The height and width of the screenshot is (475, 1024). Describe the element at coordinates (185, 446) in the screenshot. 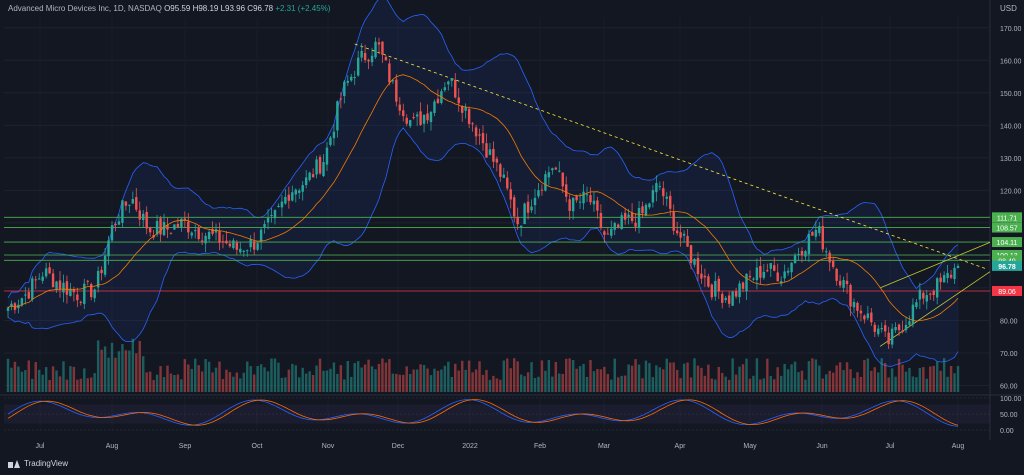

I see `x-tick-label: Sep` at that location.